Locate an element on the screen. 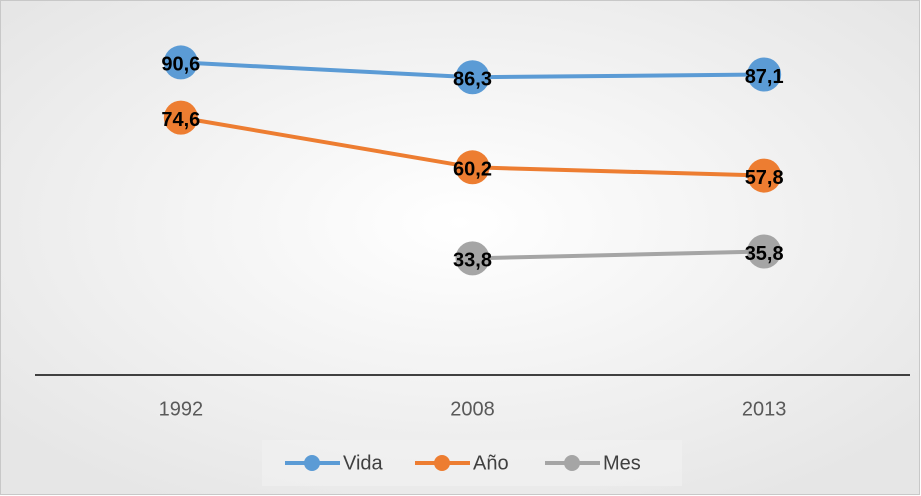  data-label: 86,3 is located at coordinates (472, 80).